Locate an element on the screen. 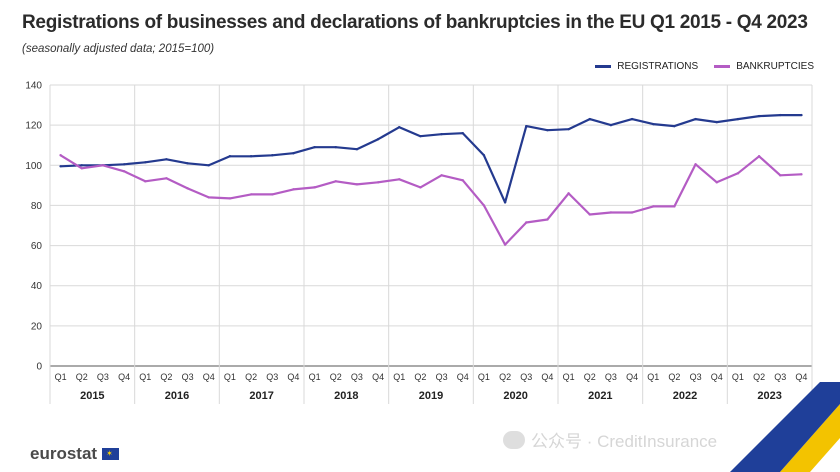  year-label: 2020 is located at coordinates (515, 396).